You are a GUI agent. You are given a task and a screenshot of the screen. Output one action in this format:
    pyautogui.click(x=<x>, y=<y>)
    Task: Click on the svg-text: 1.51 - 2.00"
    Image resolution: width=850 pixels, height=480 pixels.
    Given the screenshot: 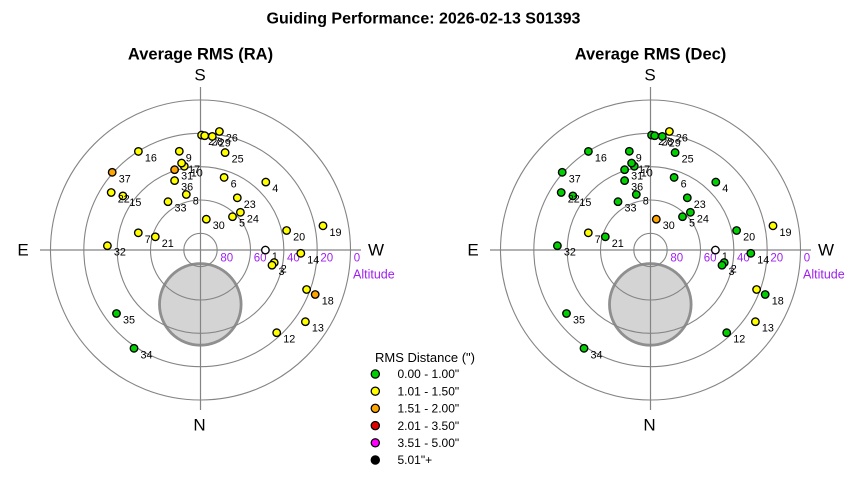 What is the action you would take?
    pyautogui.click(x=429, y=409)
    